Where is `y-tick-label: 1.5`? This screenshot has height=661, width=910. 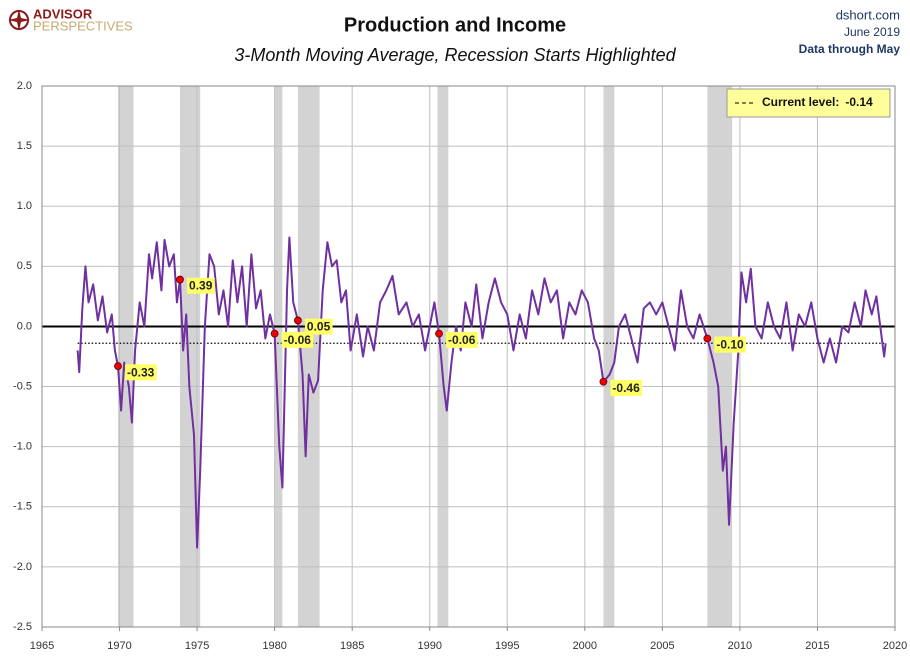
y-tick-label: 1.5 is located at coordinates (24, 146).